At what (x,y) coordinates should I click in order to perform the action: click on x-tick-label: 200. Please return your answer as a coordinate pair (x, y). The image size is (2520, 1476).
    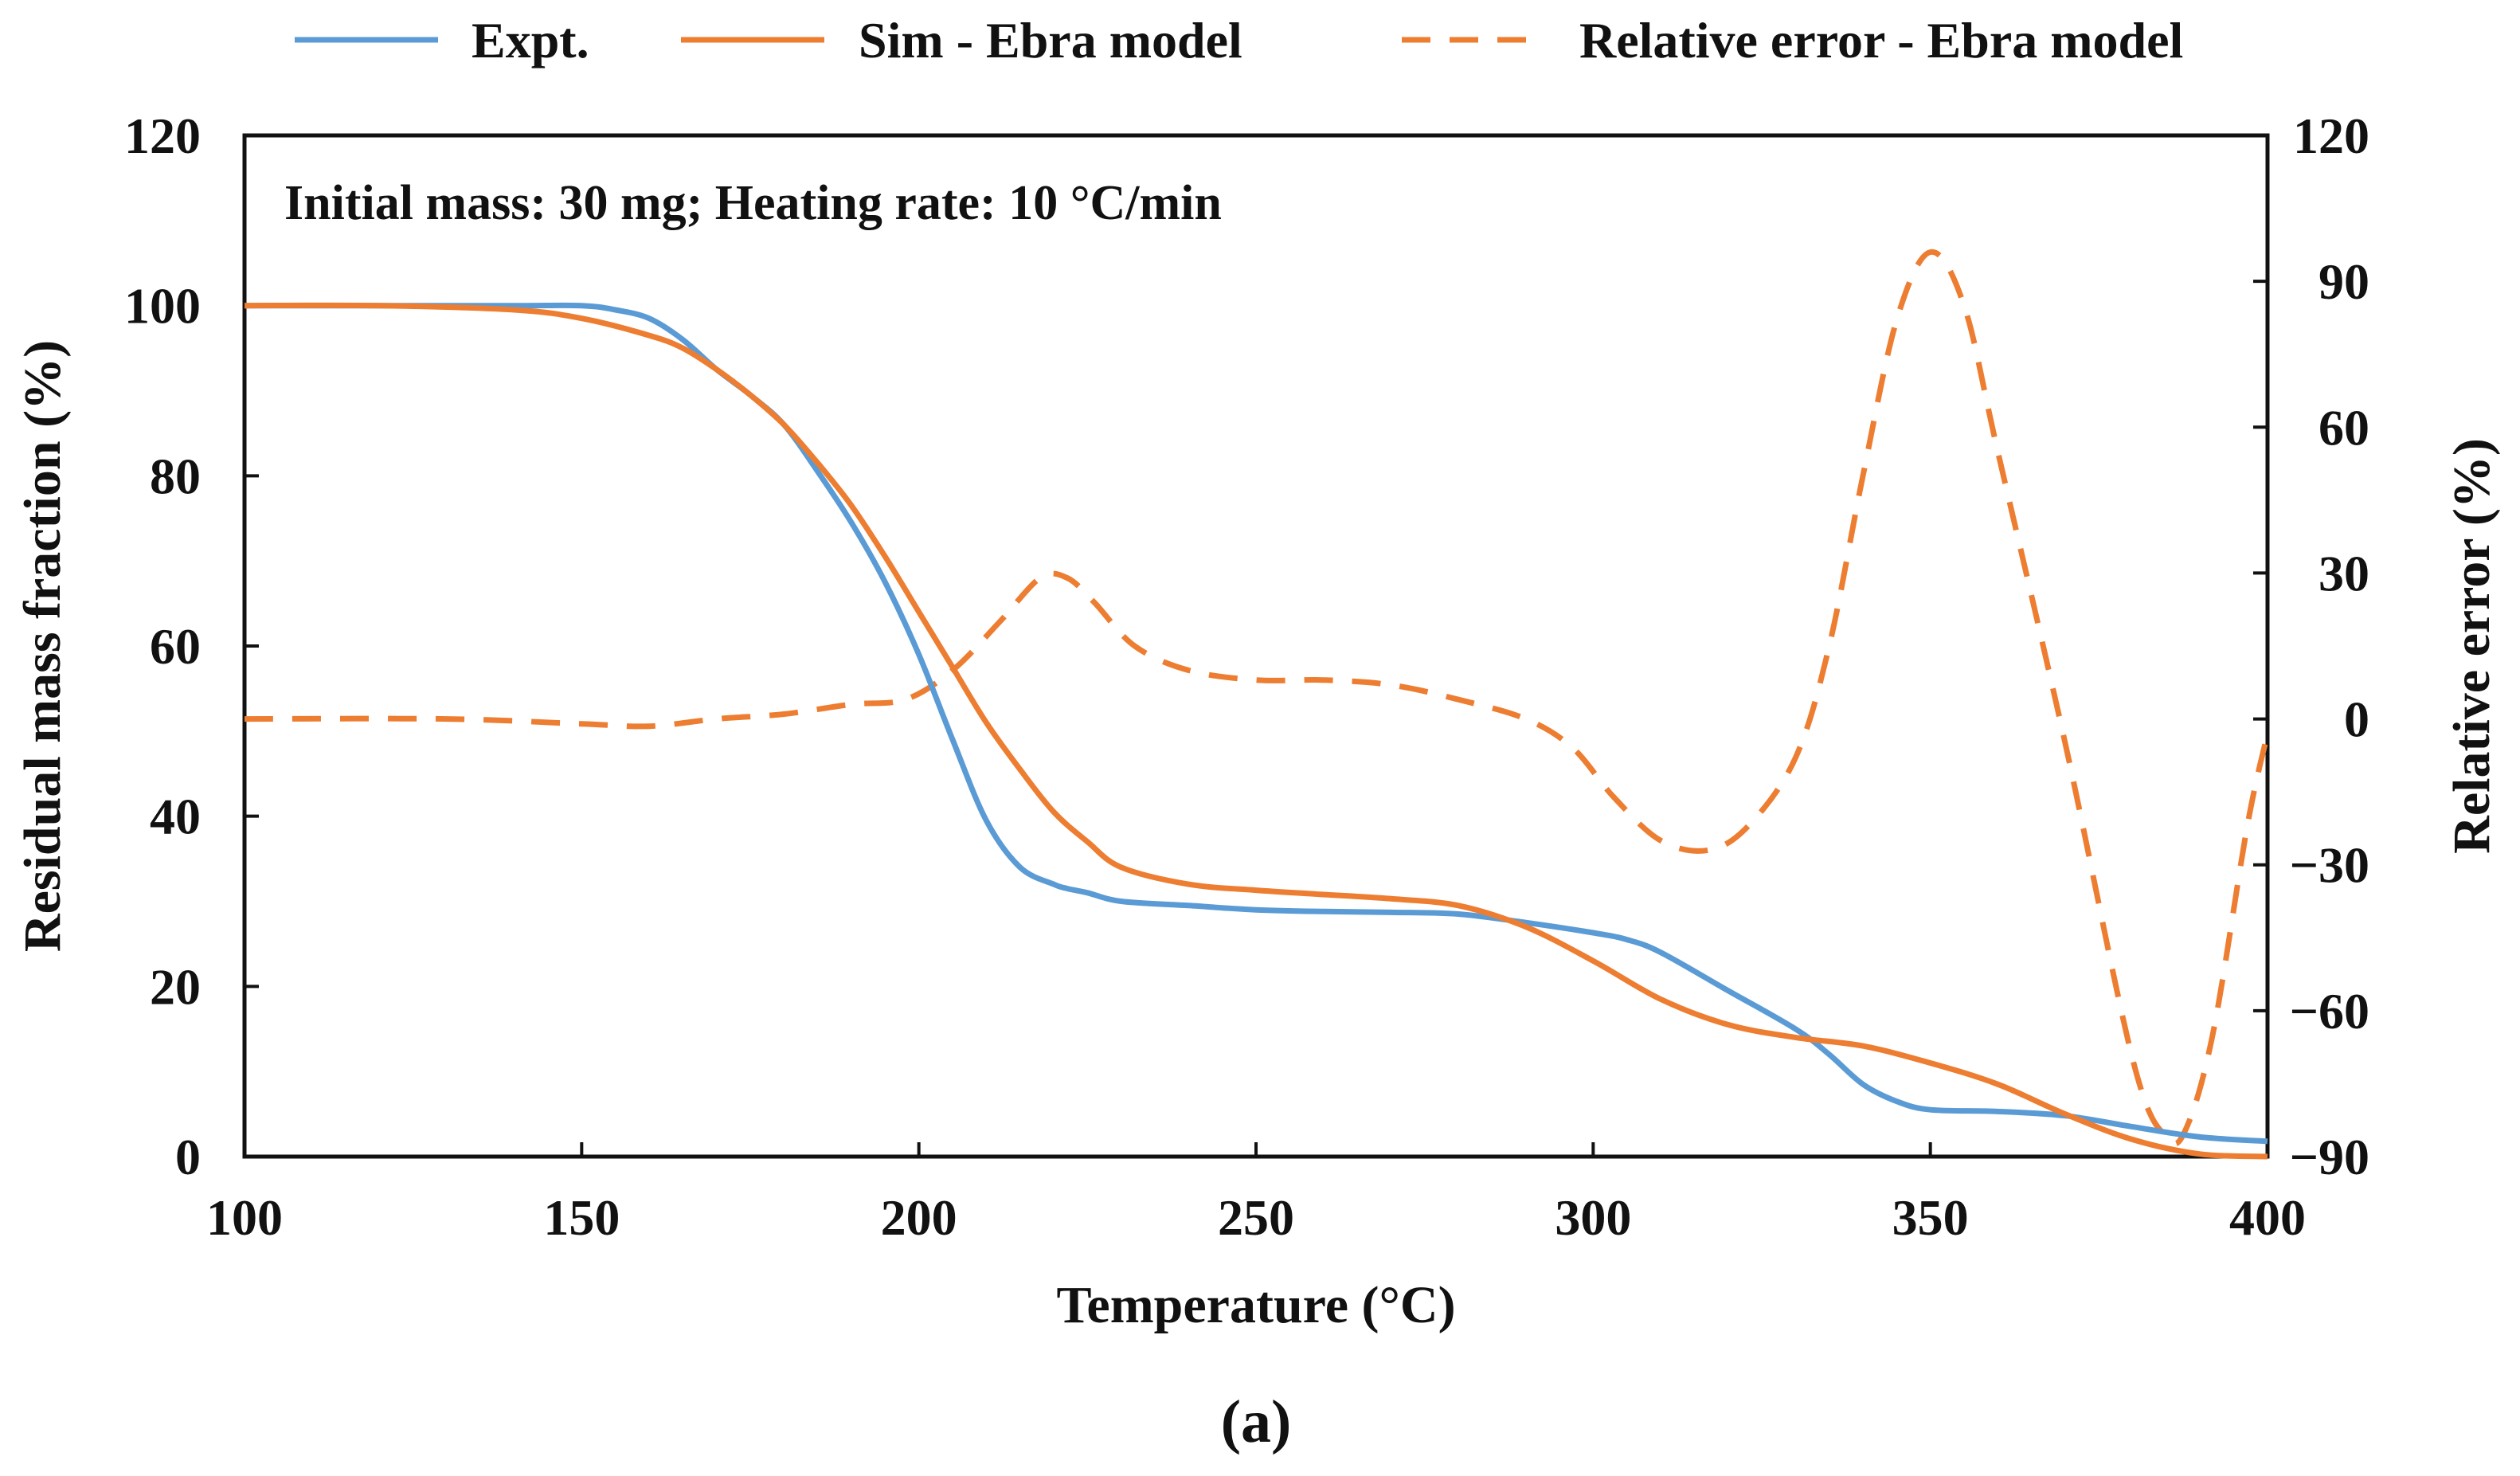
    Looking at the image, I should click on (919, 1217).